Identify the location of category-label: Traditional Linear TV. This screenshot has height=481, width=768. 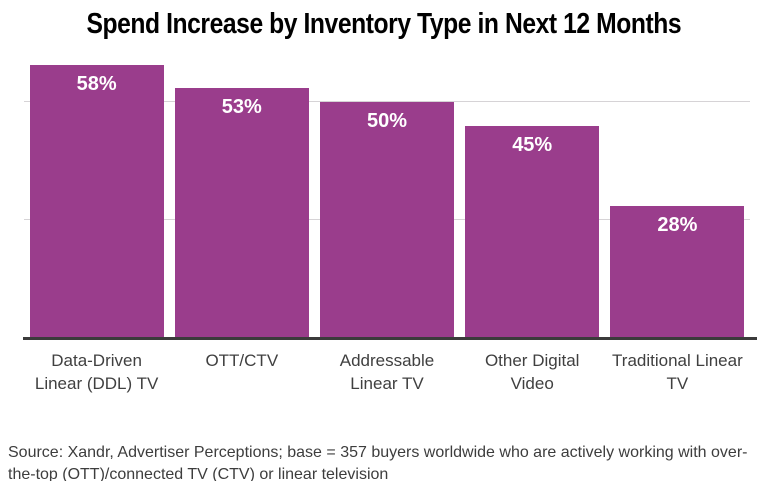
(677, 372).